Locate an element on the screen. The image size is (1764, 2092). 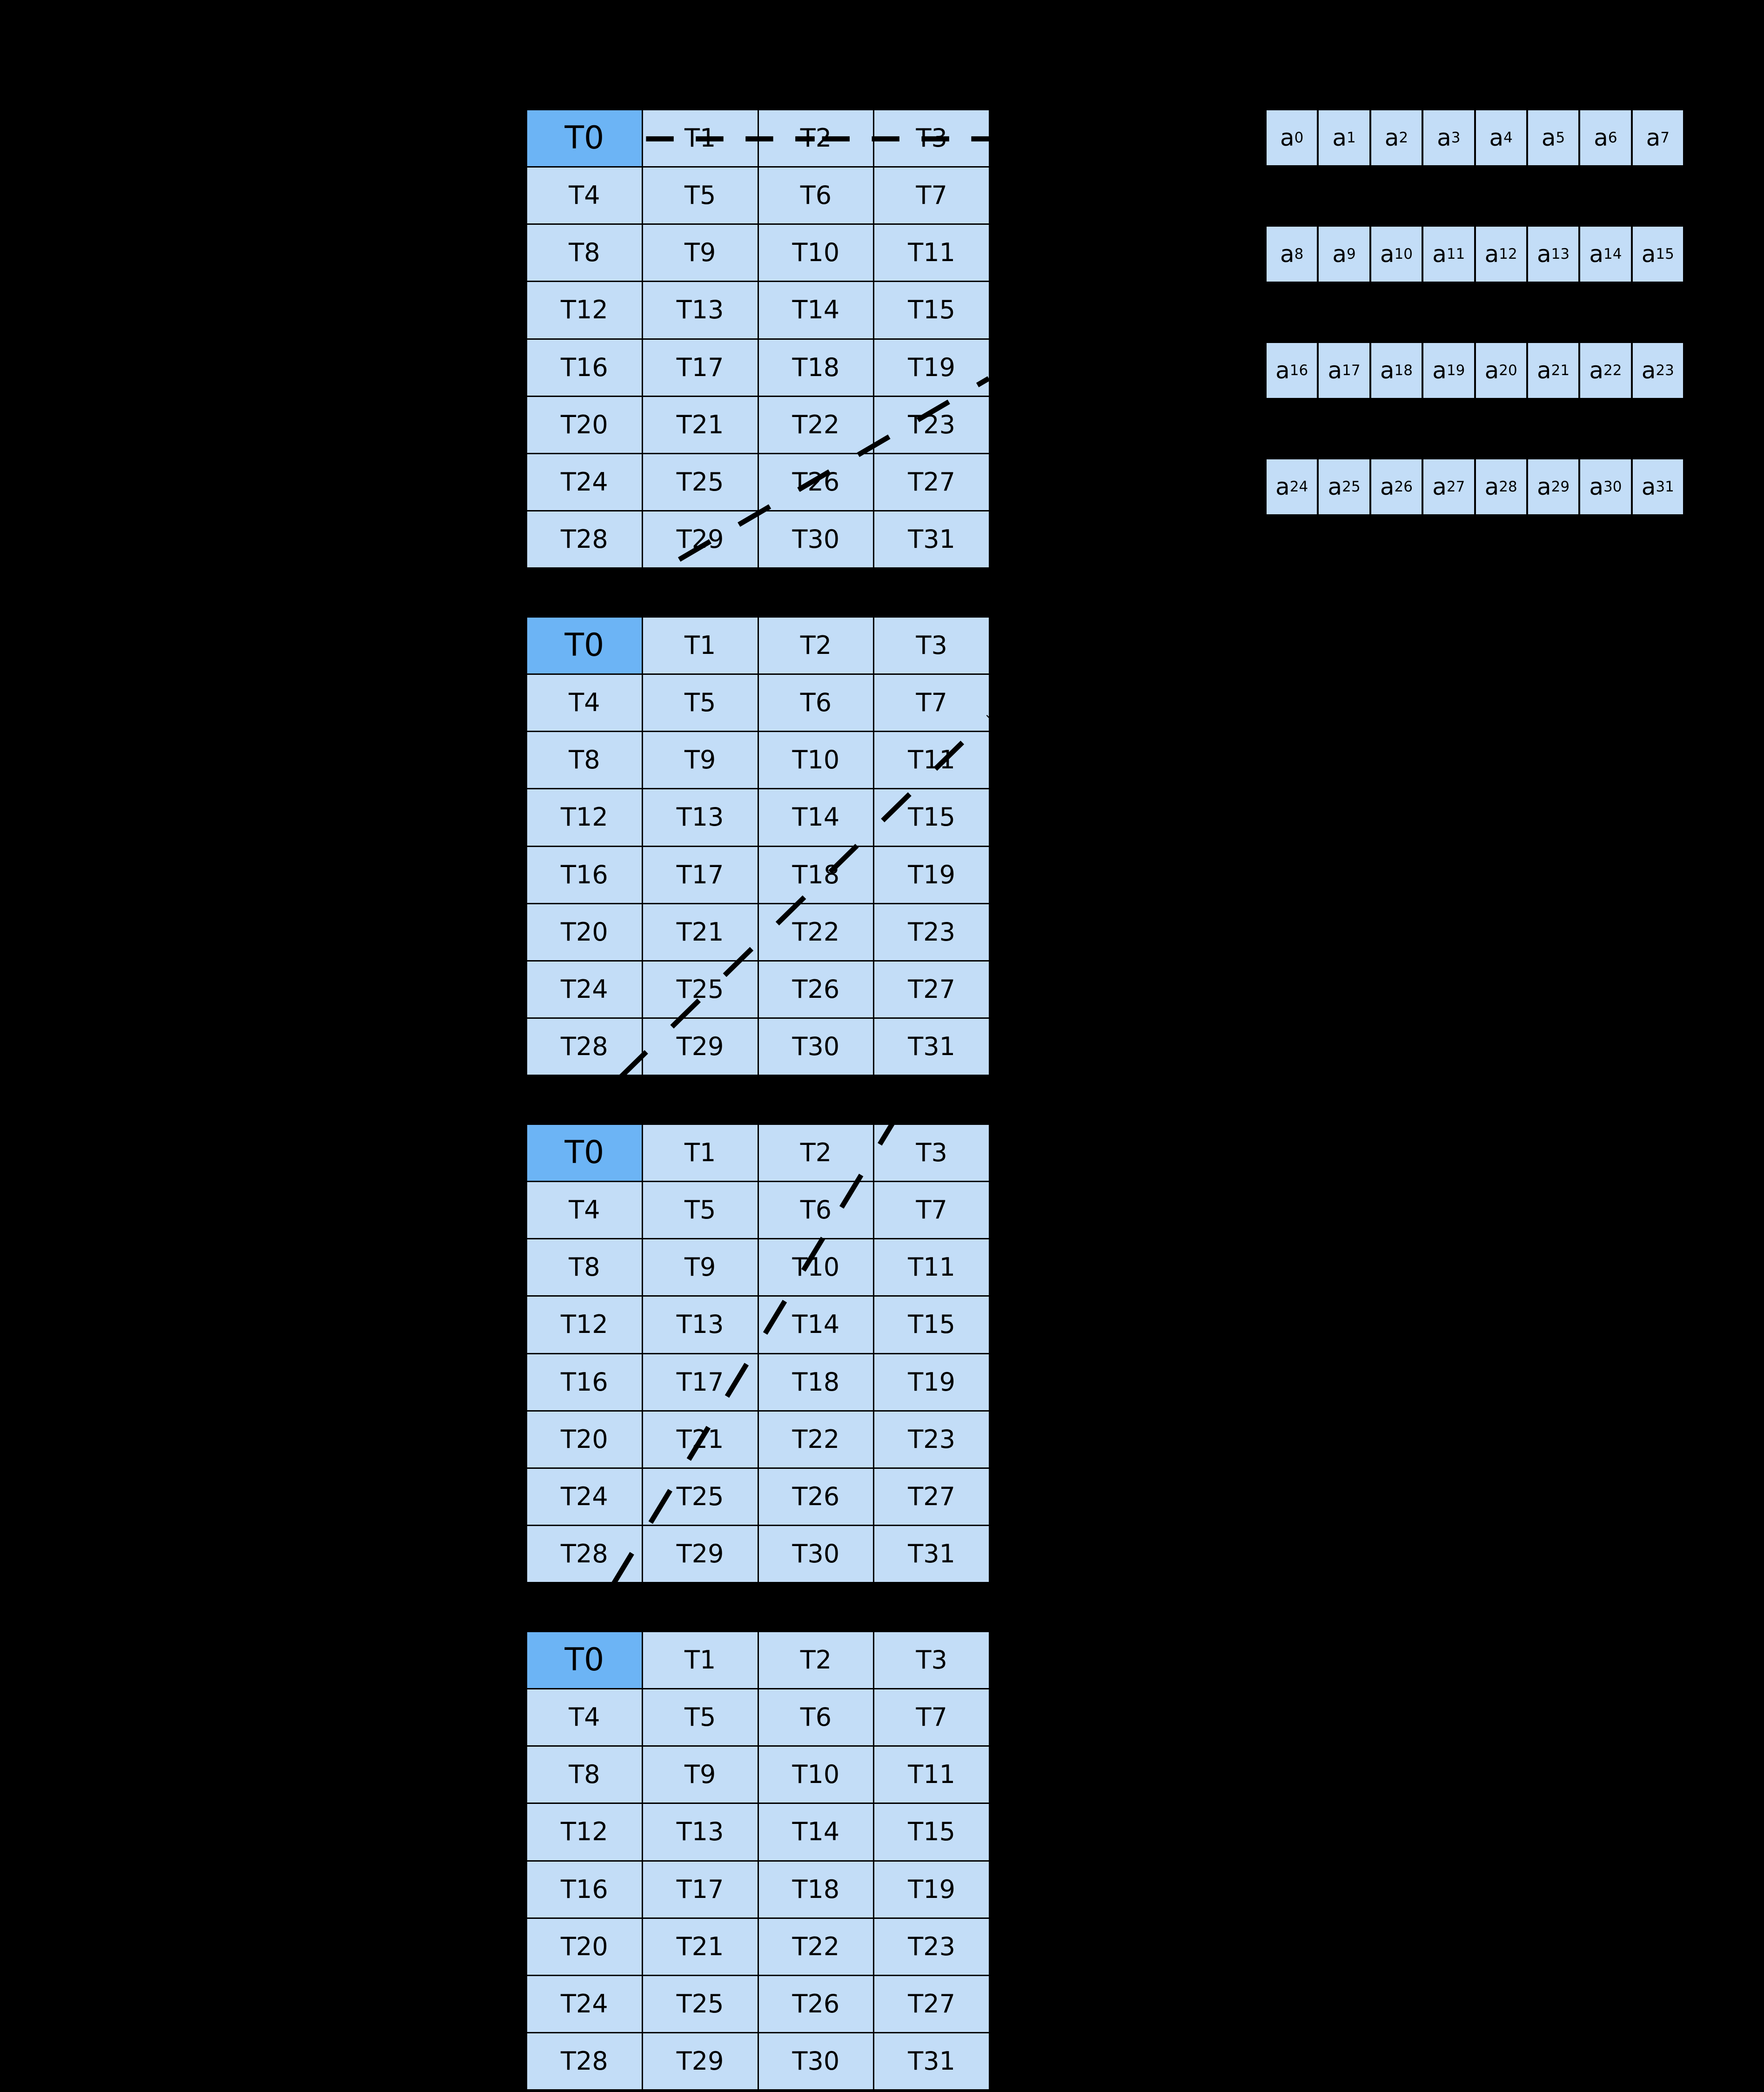
thread-cell-t27: T27 is located at coordinates (931, 482).